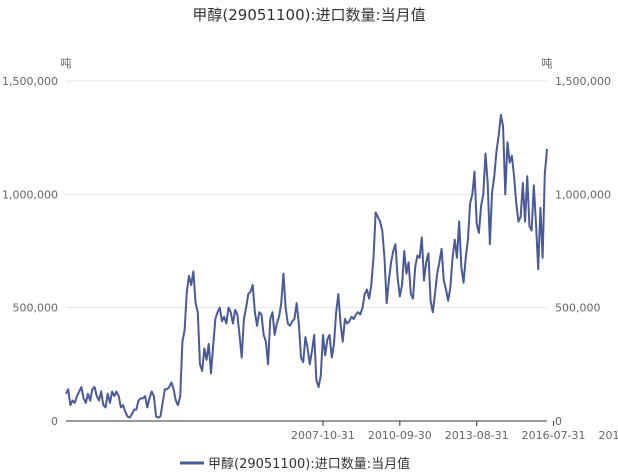 Image resolution: width=618 pixels, height=474 pixels. I want to click on x-tick-label: 2019-06-30, so click(608, 435).